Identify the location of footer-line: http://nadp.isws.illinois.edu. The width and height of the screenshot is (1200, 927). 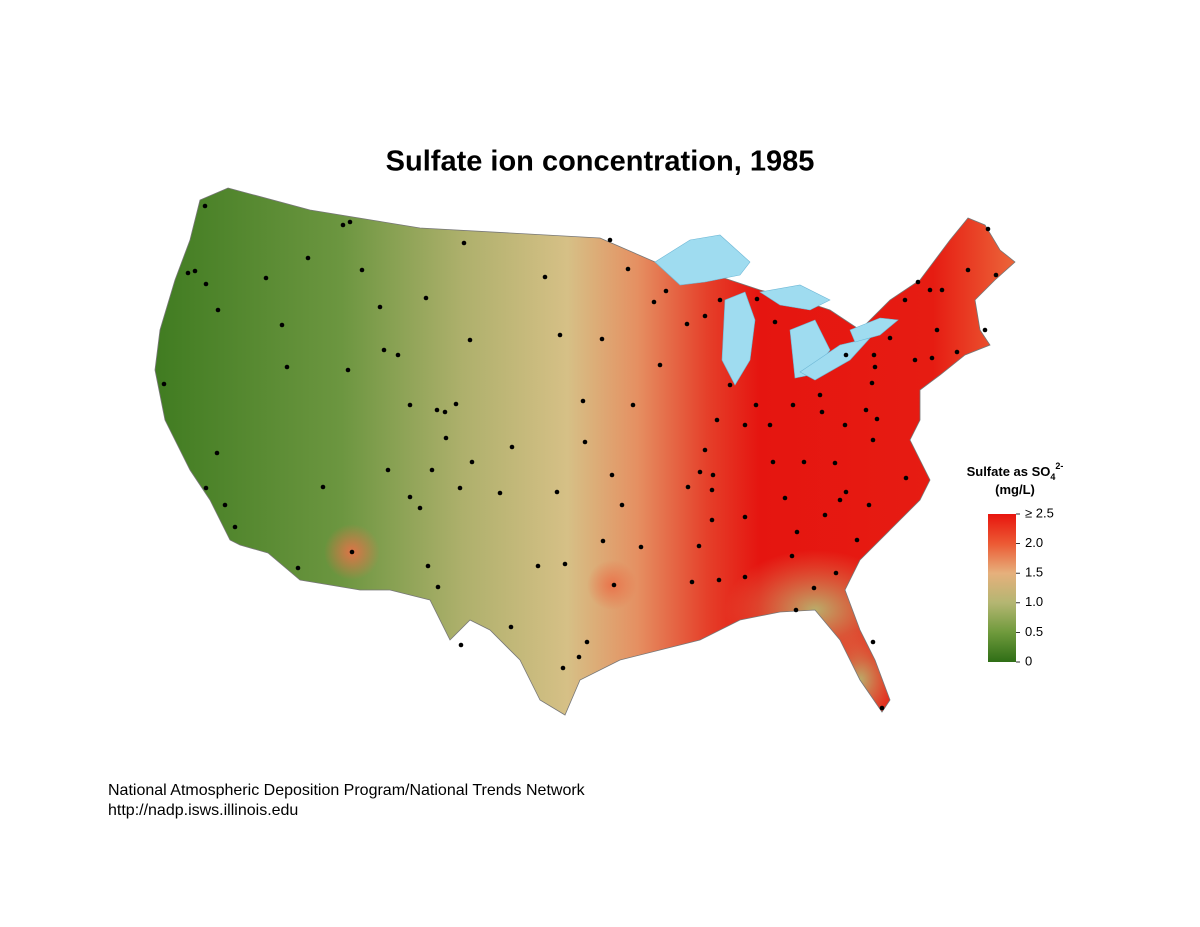
(203, 810).